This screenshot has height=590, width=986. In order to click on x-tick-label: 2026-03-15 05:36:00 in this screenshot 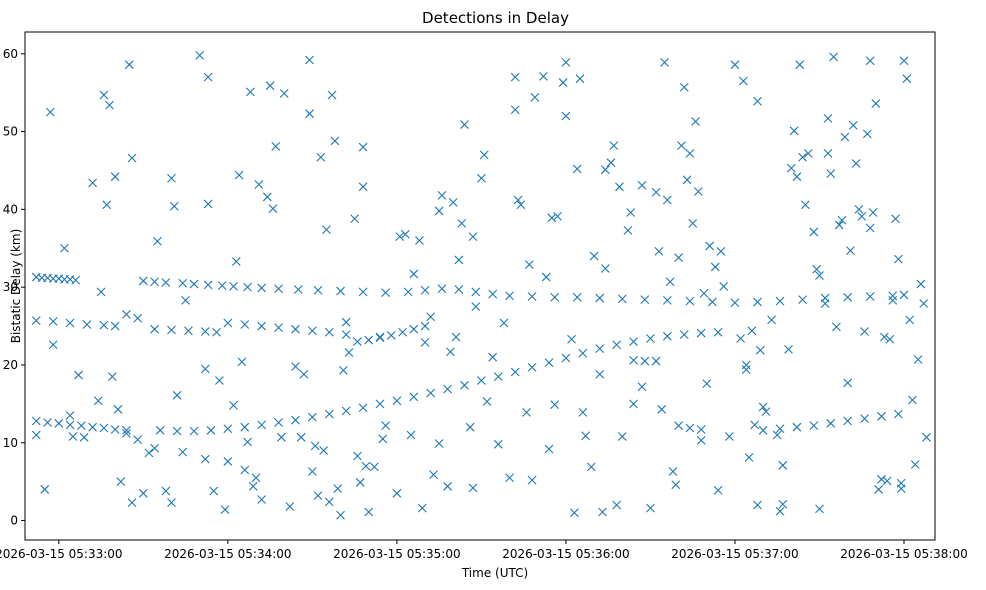, I will do `click(565, 554)`.